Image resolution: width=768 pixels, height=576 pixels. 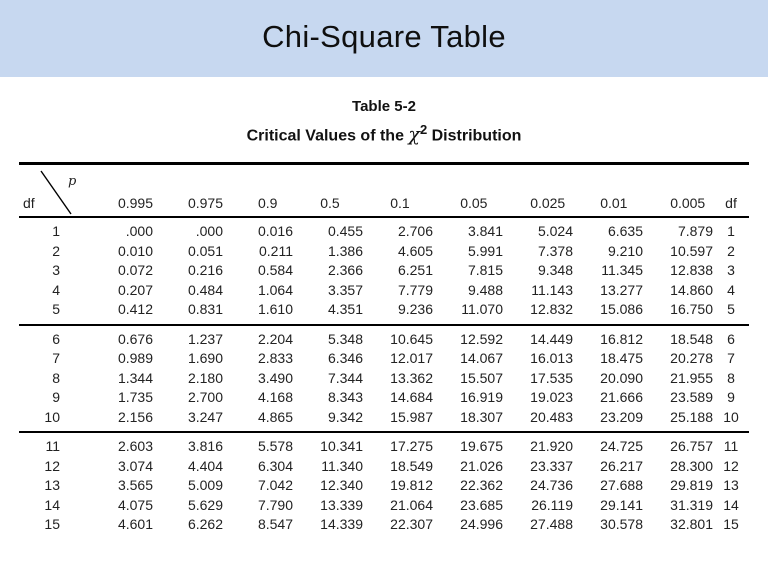 I want to click on value-cell: 7.779, so click(x=415, y=289).